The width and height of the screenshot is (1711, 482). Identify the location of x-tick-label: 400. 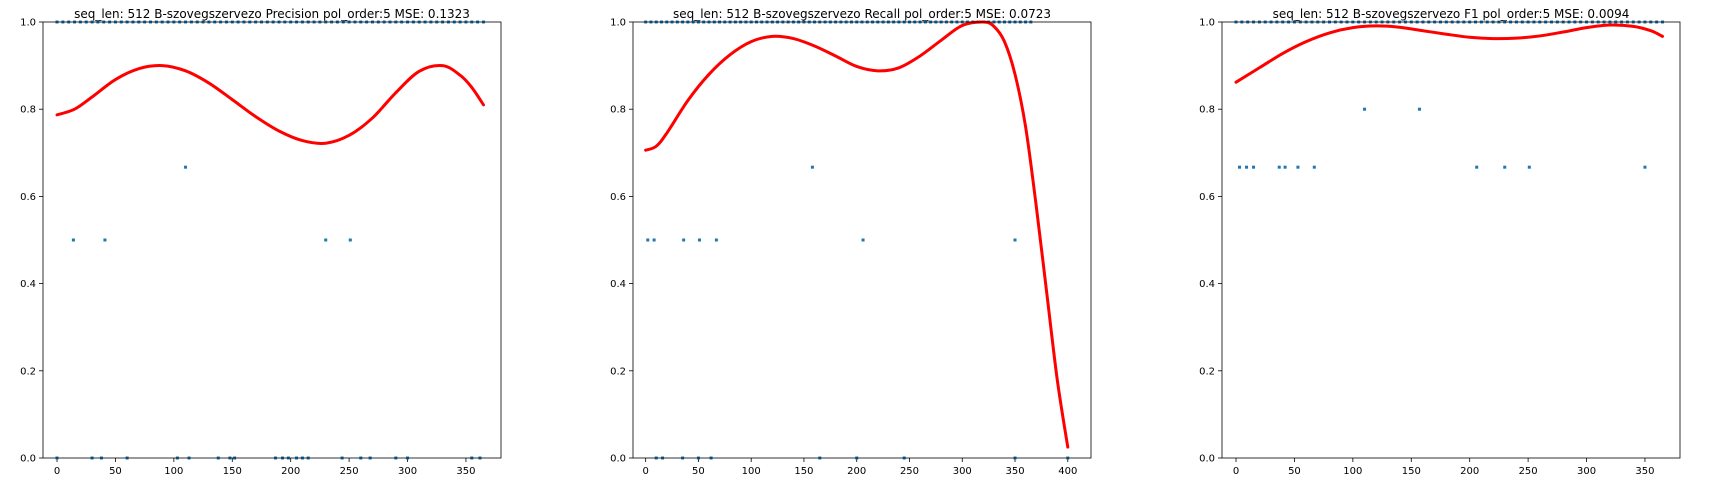
(1067, 471).